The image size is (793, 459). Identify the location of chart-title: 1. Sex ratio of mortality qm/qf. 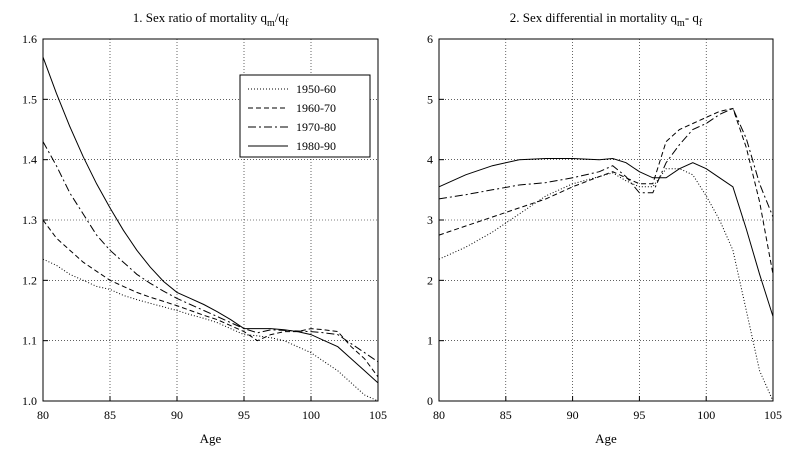
(211, 19).